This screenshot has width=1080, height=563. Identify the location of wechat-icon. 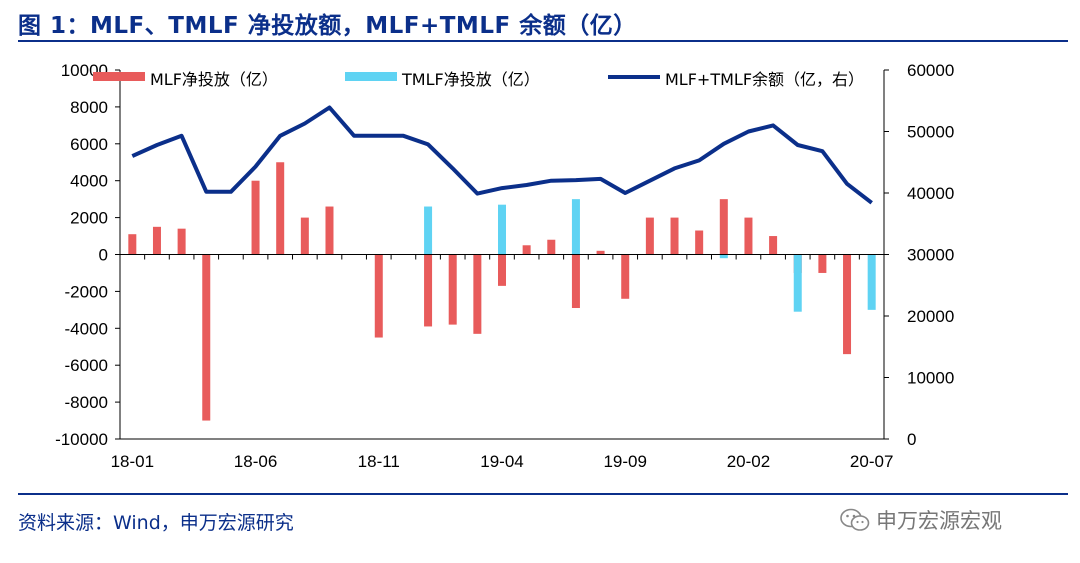
(855, 519).